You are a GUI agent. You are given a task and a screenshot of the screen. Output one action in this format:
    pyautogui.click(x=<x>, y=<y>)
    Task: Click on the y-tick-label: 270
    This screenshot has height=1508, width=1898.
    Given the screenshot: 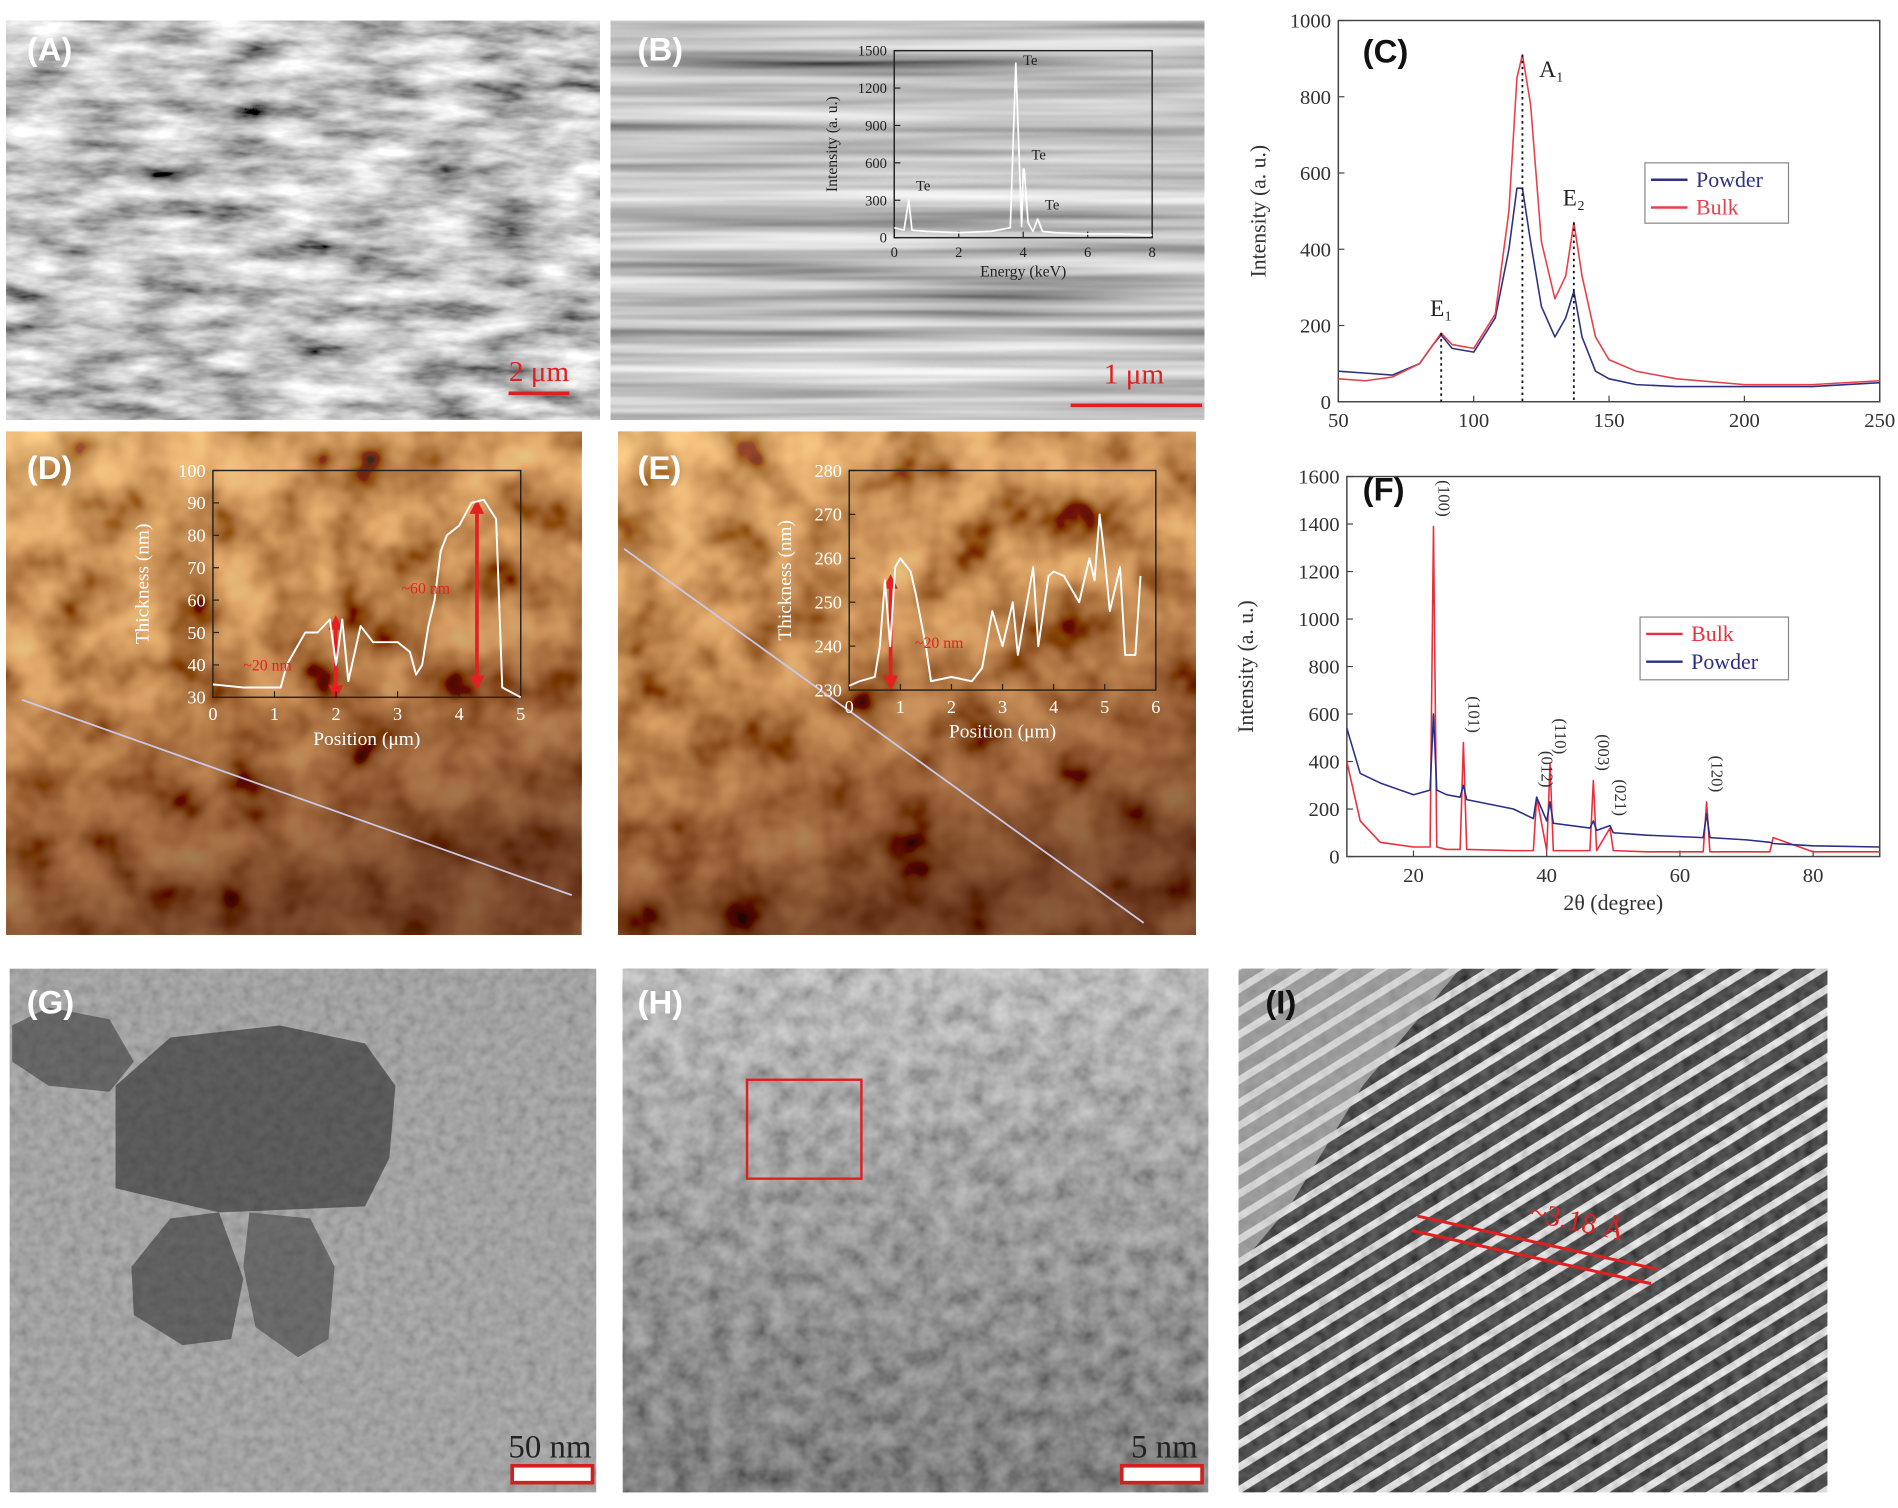 What is the action you would take?
    pyautogui.click(x=828, y=515)
    